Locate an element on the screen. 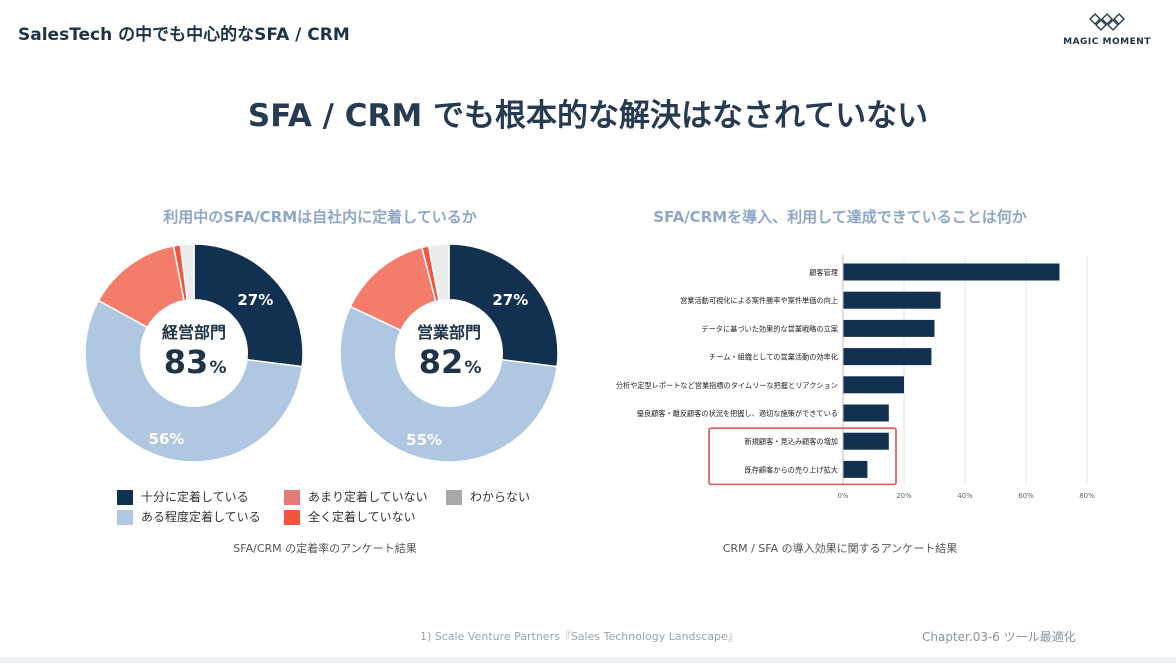 Image resolution: width=1176 pixels, height=663 pixels. bar-tick-label: 80% is located at coordinates (1087, 496).